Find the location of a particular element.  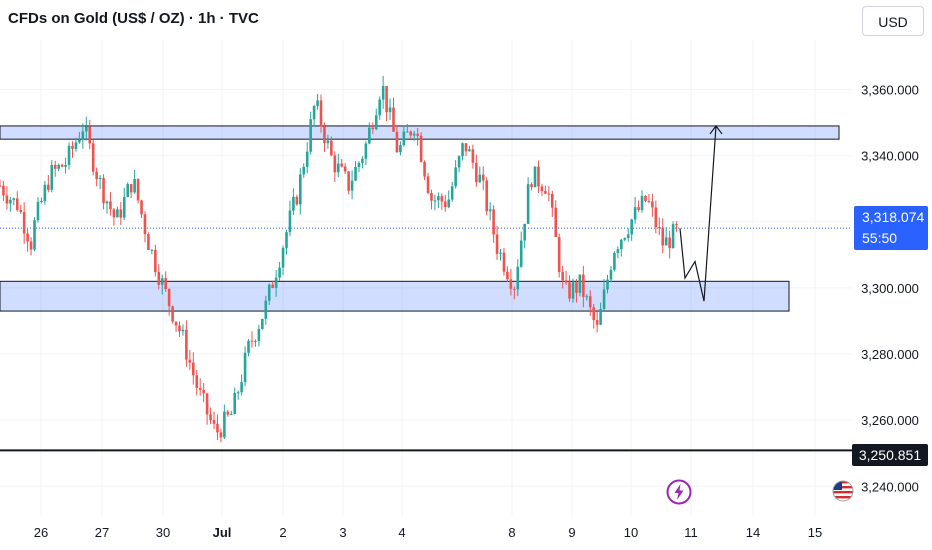

currency-button: USD is located at coordinates (893, 21).